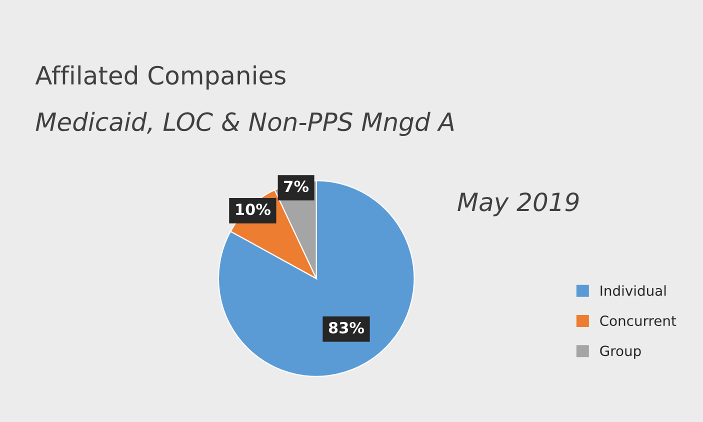  What do you see at coordinates (346, 328) in the screenshot?
I see `data-label: 83%` at bounding box center [346, 328].